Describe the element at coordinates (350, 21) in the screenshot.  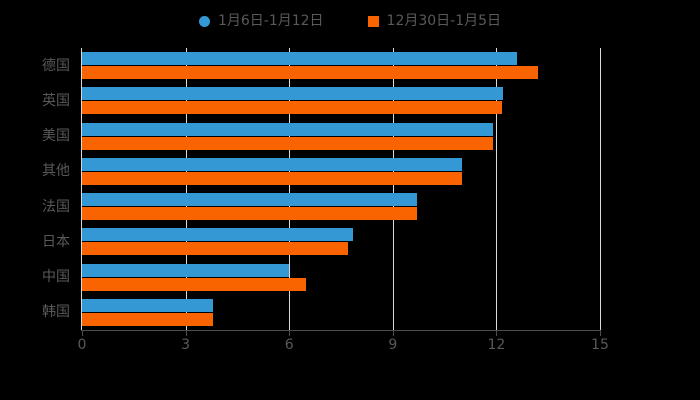
I see `chart-legend: 1月6日-1月12日 12月30日-1月5日` at that location.